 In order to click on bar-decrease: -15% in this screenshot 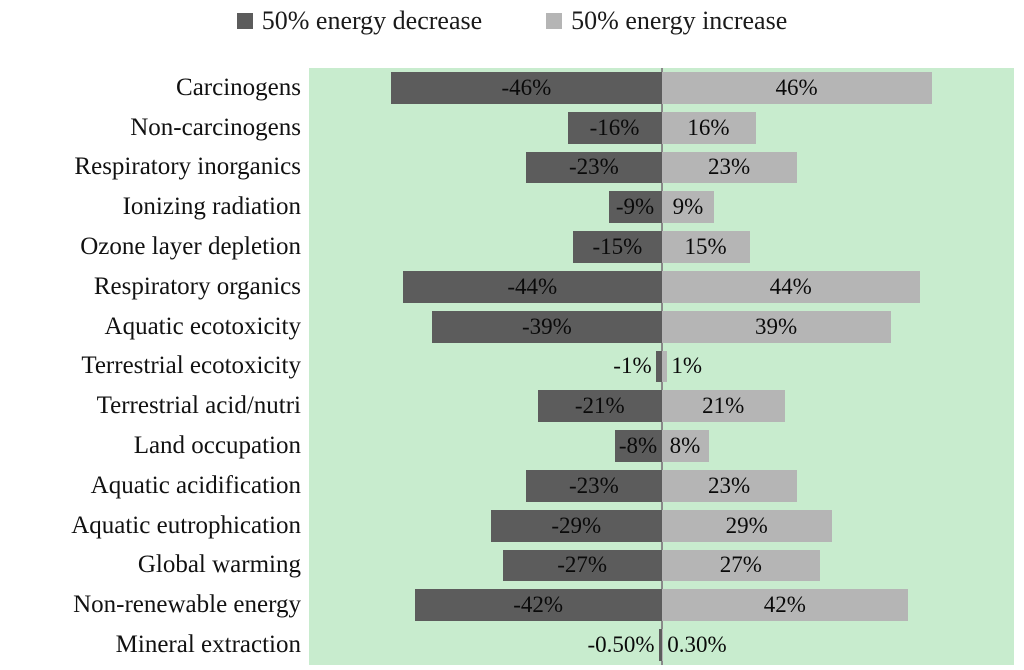, I will do `click(617, 247)`.